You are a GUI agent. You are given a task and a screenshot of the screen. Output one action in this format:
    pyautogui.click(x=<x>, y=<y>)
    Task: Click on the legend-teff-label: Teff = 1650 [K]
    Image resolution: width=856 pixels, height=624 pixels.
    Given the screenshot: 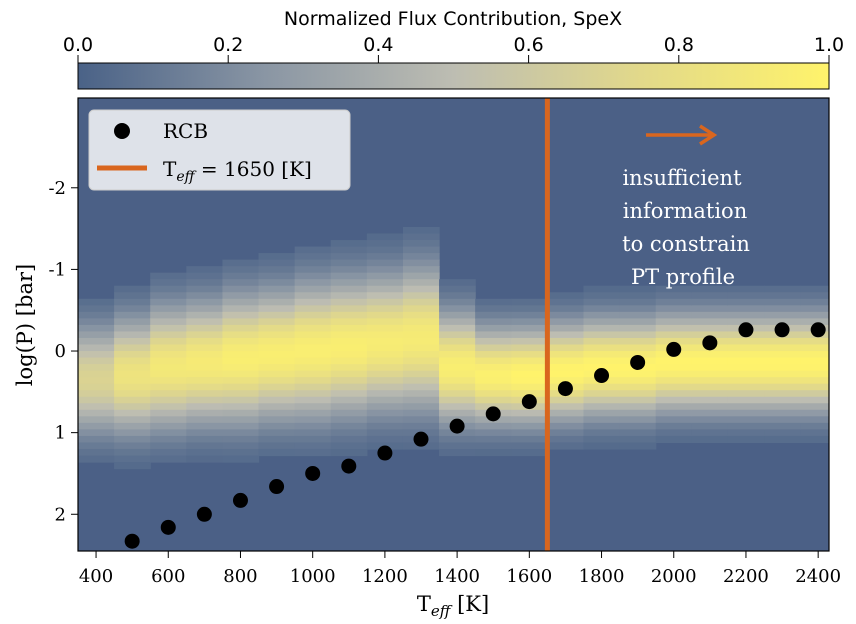 What is the action you would take?
    pyautogui.click(x=237, y=171)
    